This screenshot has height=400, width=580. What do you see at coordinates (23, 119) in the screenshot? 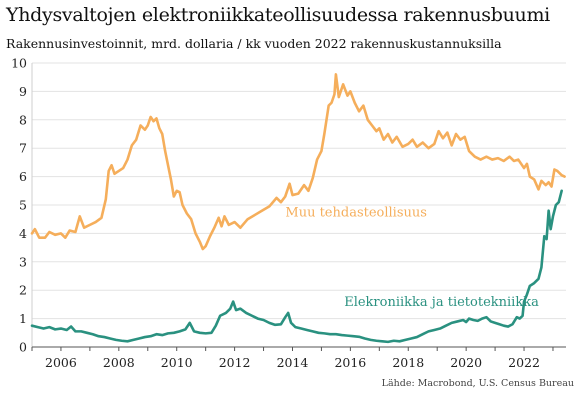
I see `y-tick-label: 8` at bounding box center [23, 119].